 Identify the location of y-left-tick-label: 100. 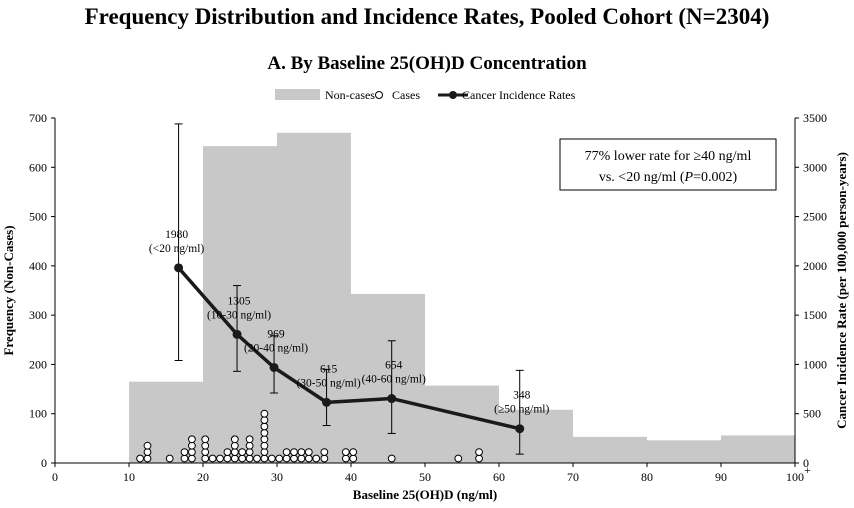
(38, 414).